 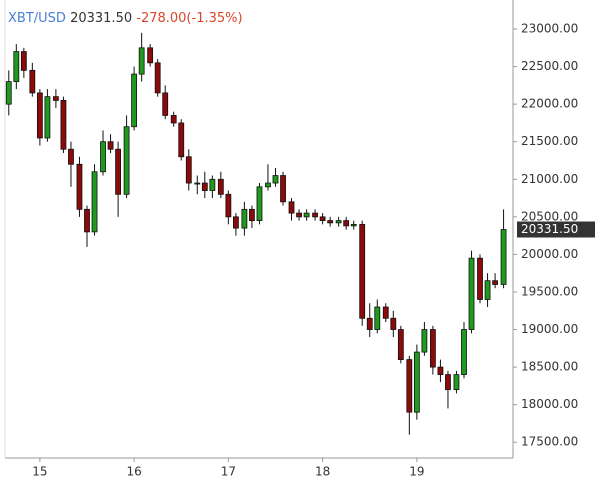 What do you see at coordinates (549, 404) in the screenshot?
I see `y-tick-label: 18000.00` at bounding box center [549, 404].